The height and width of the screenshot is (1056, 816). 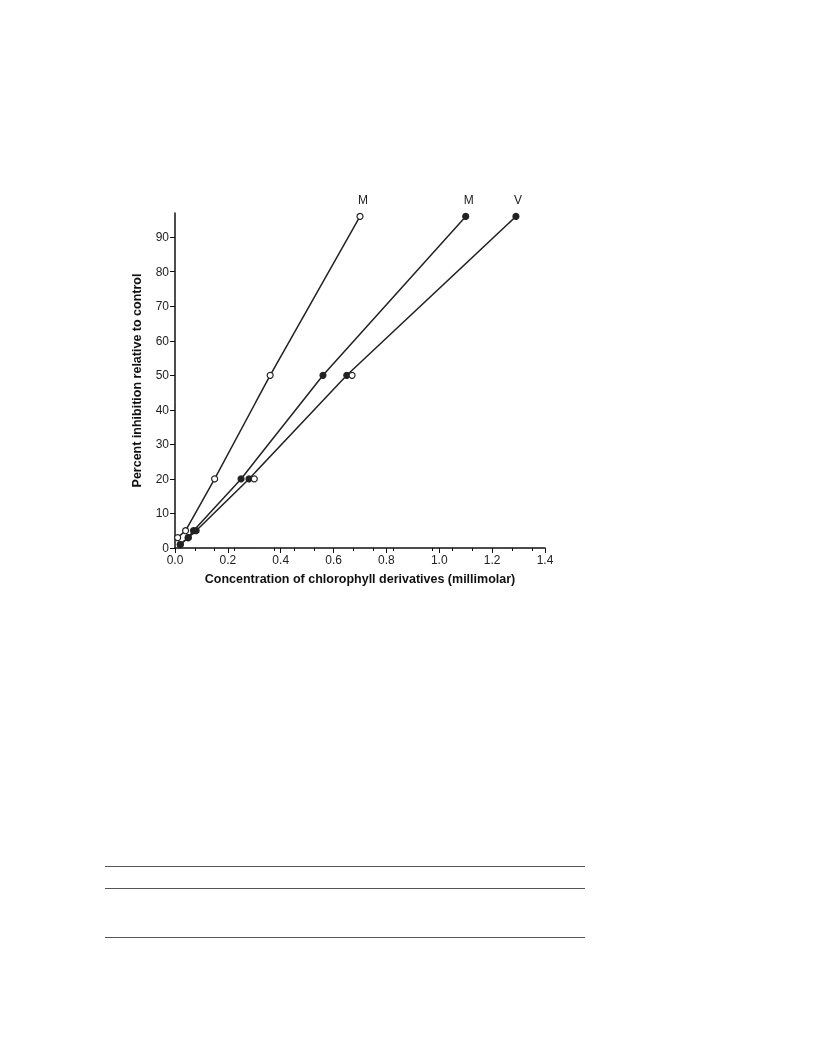 What do you see at coordinates (228, 560) in the screenshot?
I see `x-tick-label: 0.2` at bounding box center [228, 560].